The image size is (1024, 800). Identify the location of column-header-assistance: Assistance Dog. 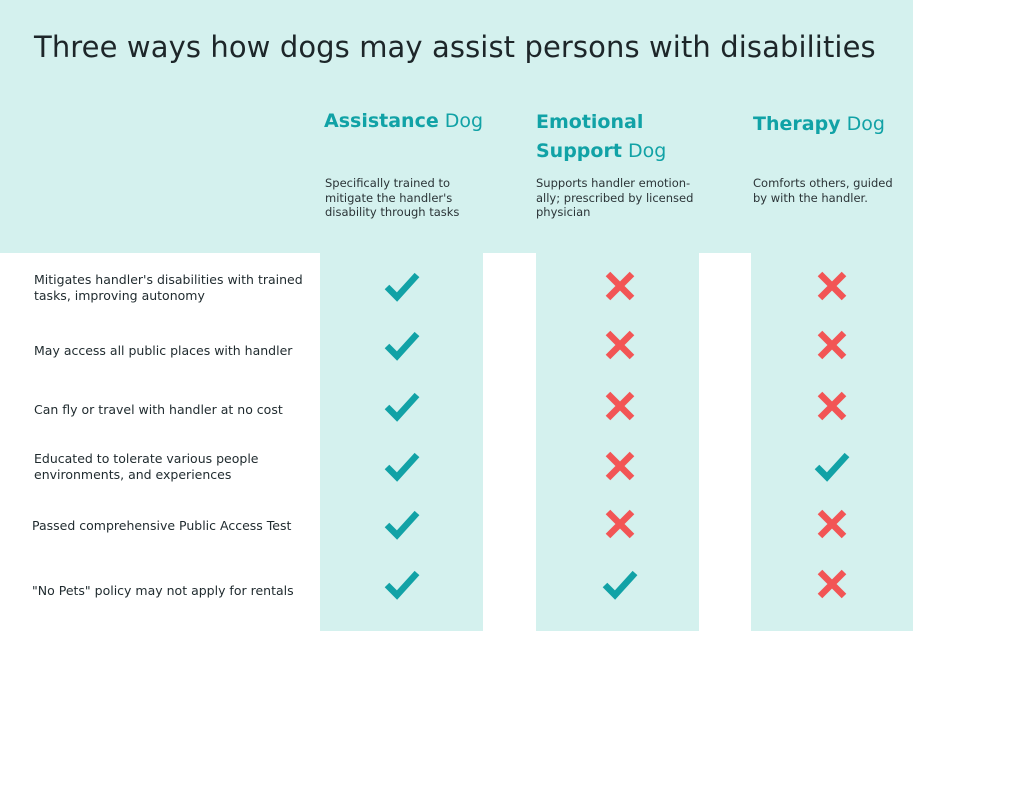
(409, 121).